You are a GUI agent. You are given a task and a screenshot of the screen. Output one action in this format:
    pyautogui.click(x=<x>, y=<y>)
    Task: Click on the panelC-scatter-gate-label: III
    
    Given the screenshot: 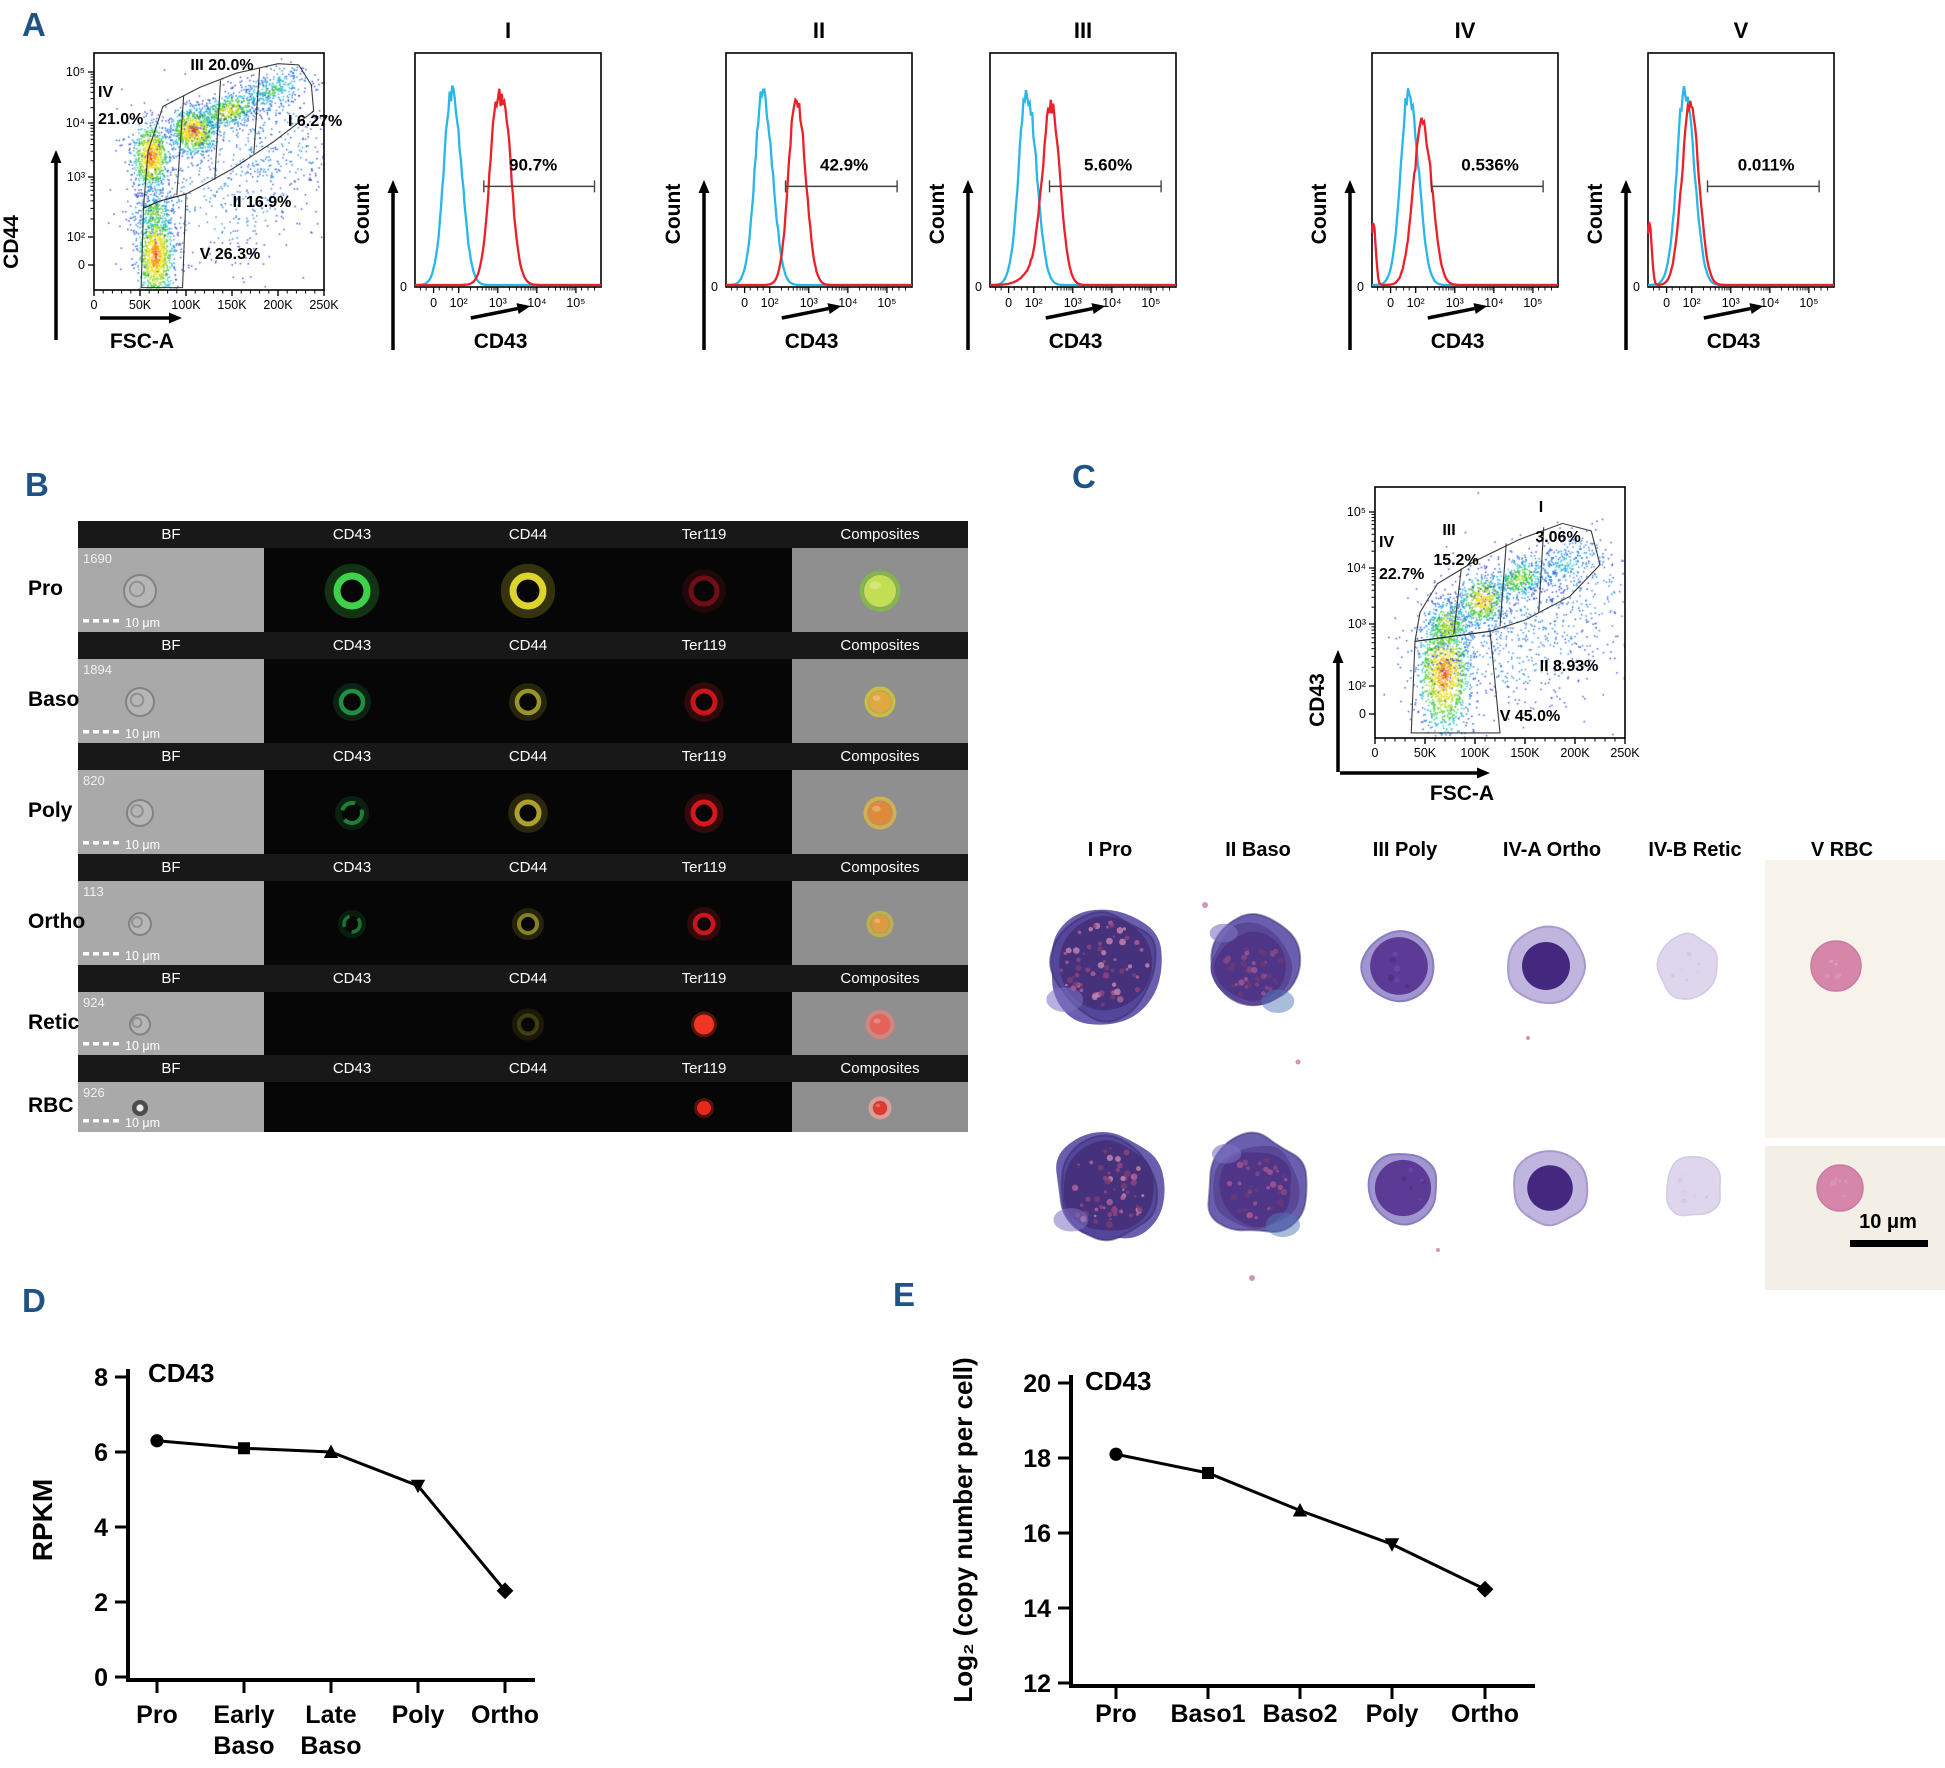 What is the action you would take?
    pyautogui.click(x=1448, y=530)
    